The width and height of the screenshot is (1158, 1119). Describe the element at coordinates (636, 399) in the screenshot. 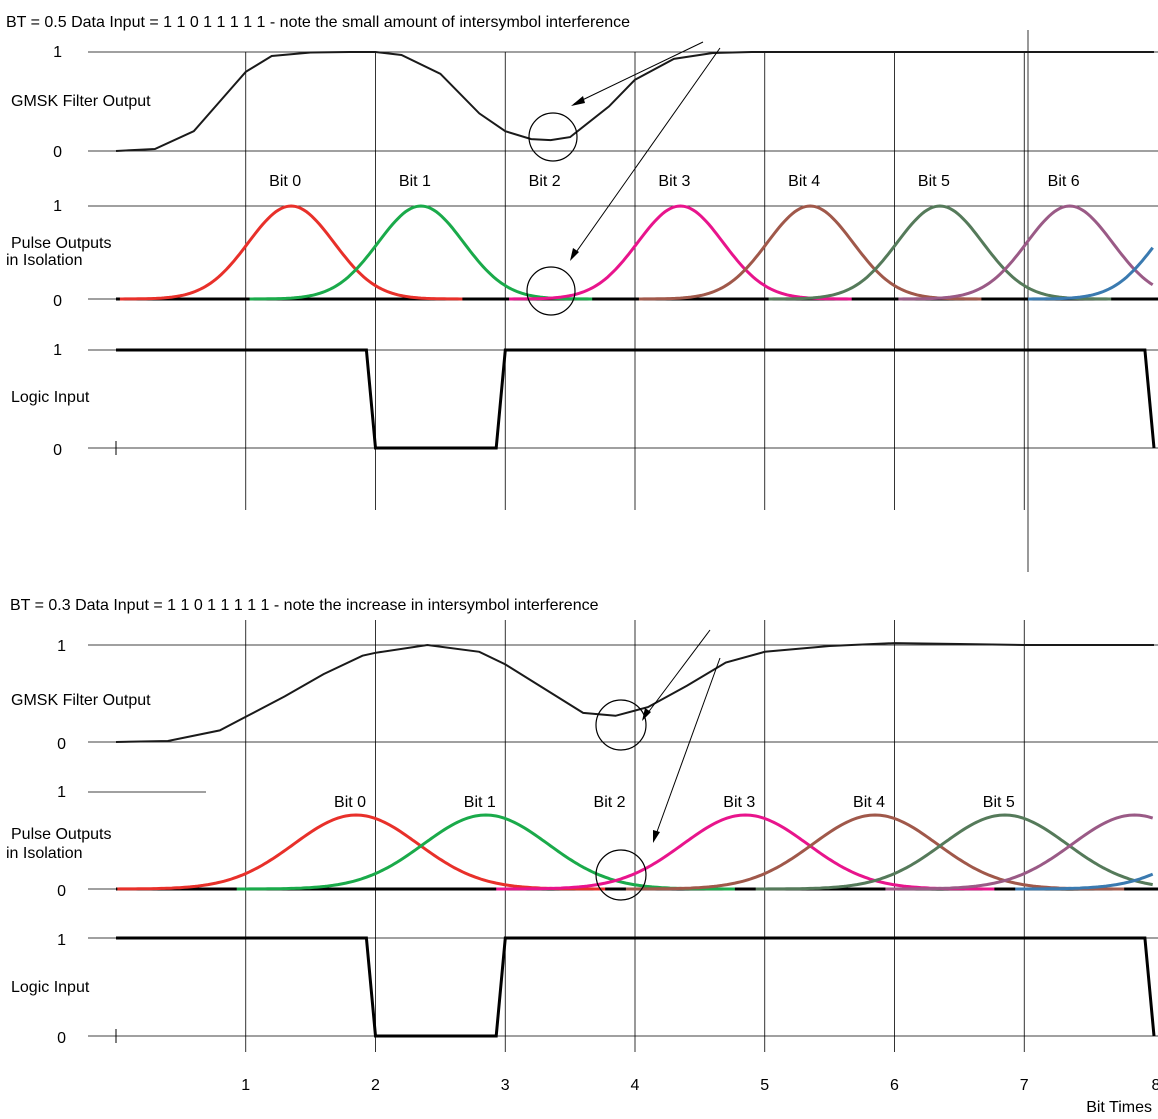

I see `top-logic-waveform` at that location.